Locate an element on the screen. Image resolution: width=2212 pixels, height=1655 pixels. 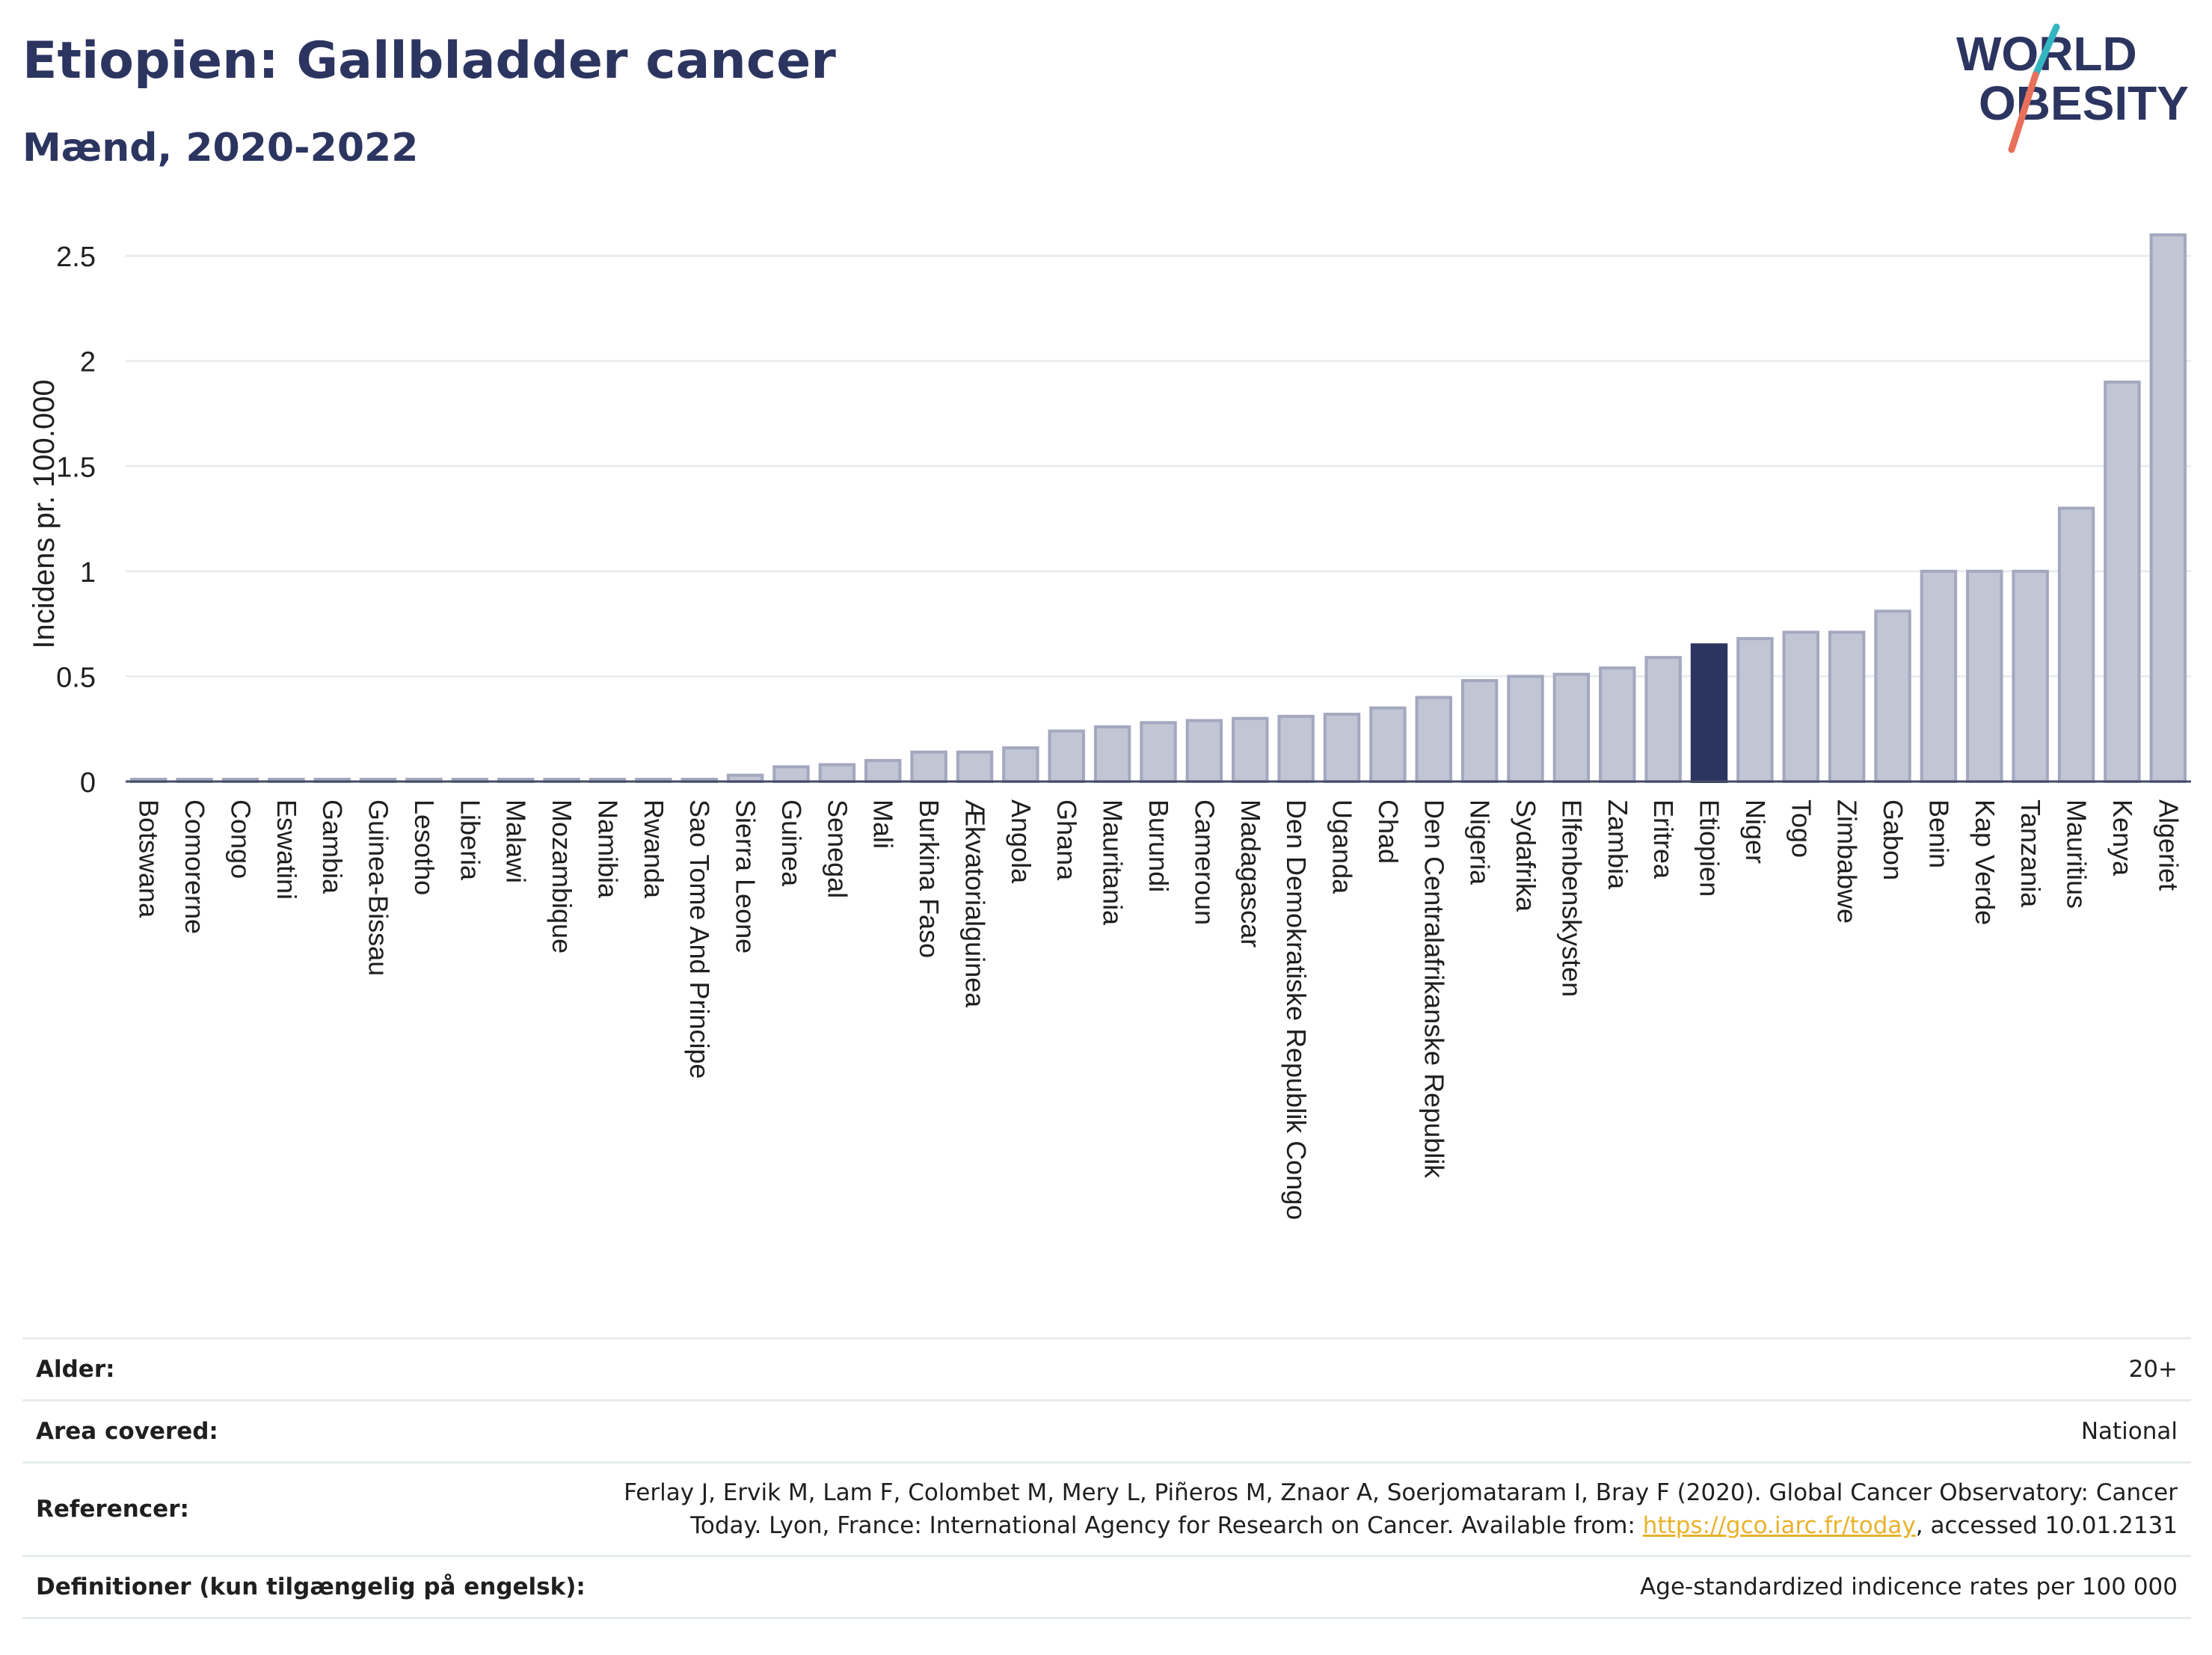
x-tick-label: Rwanda is located at coordinates (654, 849).